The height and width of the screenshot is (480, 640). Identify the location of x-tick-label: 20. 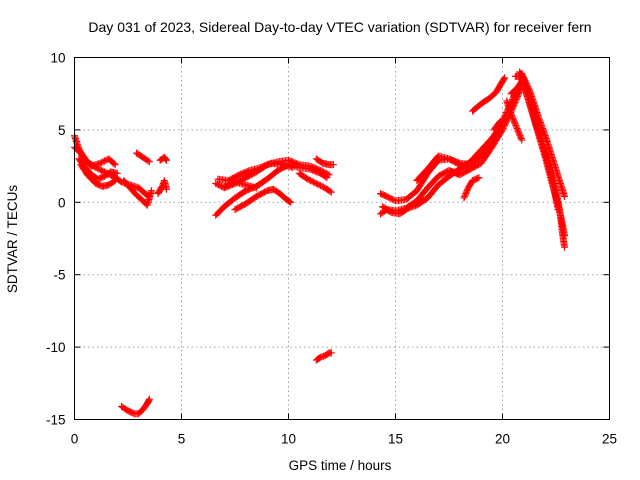
(502, 439).